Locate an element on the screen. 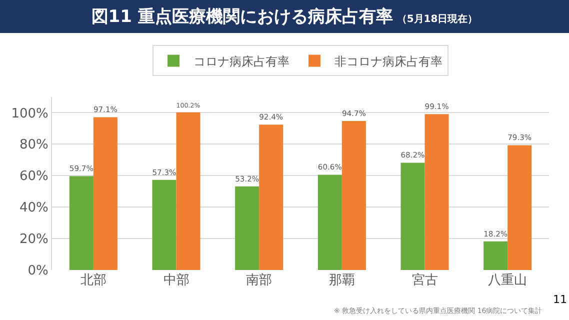 This screenshot has width=569, height=320. y-tick-label: 80% is located at coordinates (33, 145).